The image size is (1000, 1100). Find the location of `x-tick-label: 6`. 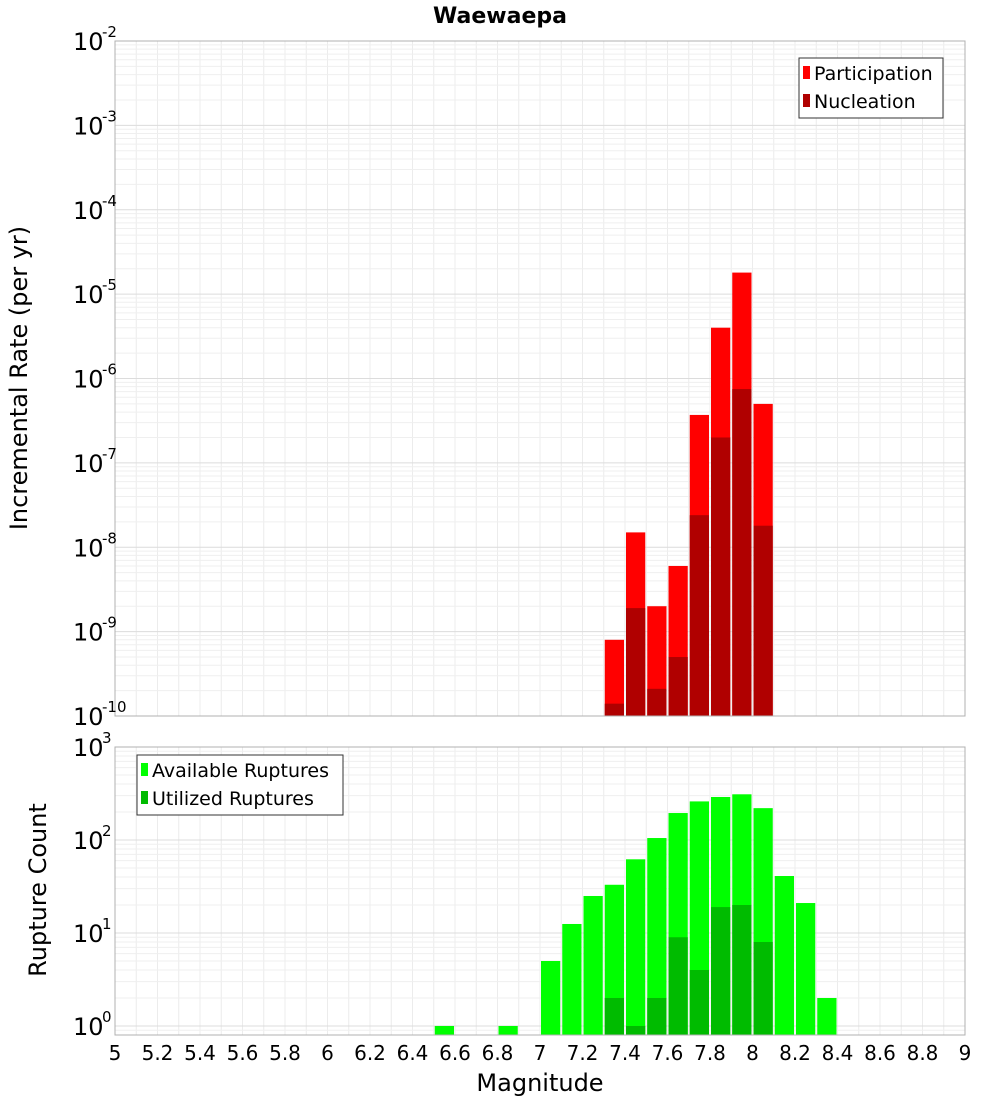

x-tick-label: 6 is located at coordinates (327, 1053).